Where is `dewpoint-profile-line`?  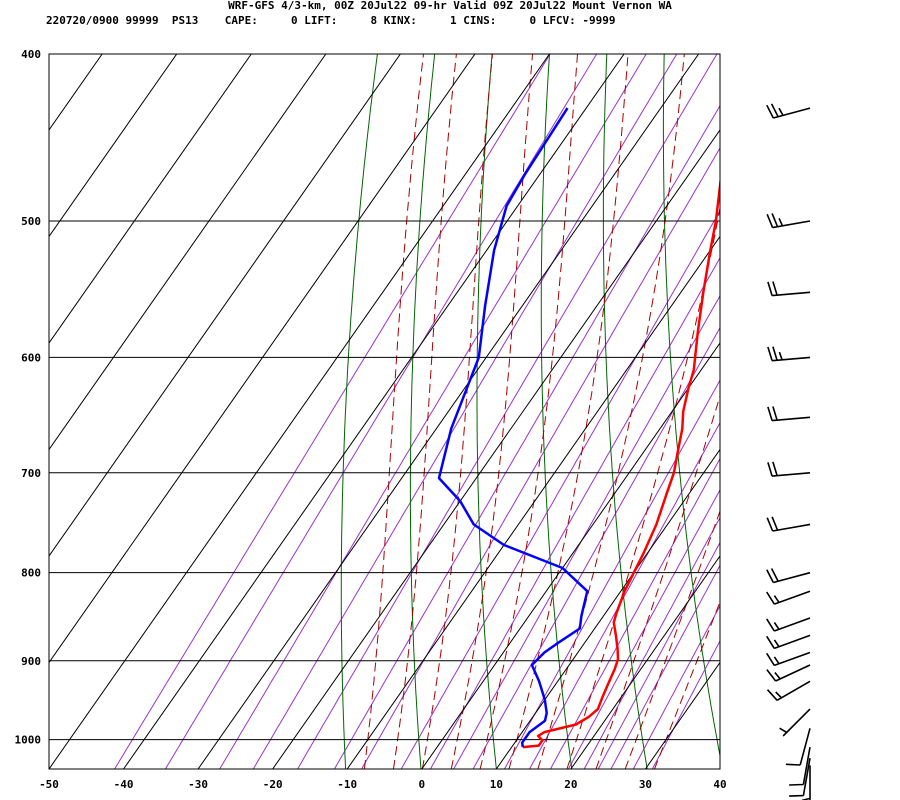 dewpoint-profile-line is located at coordinates (513, 427).